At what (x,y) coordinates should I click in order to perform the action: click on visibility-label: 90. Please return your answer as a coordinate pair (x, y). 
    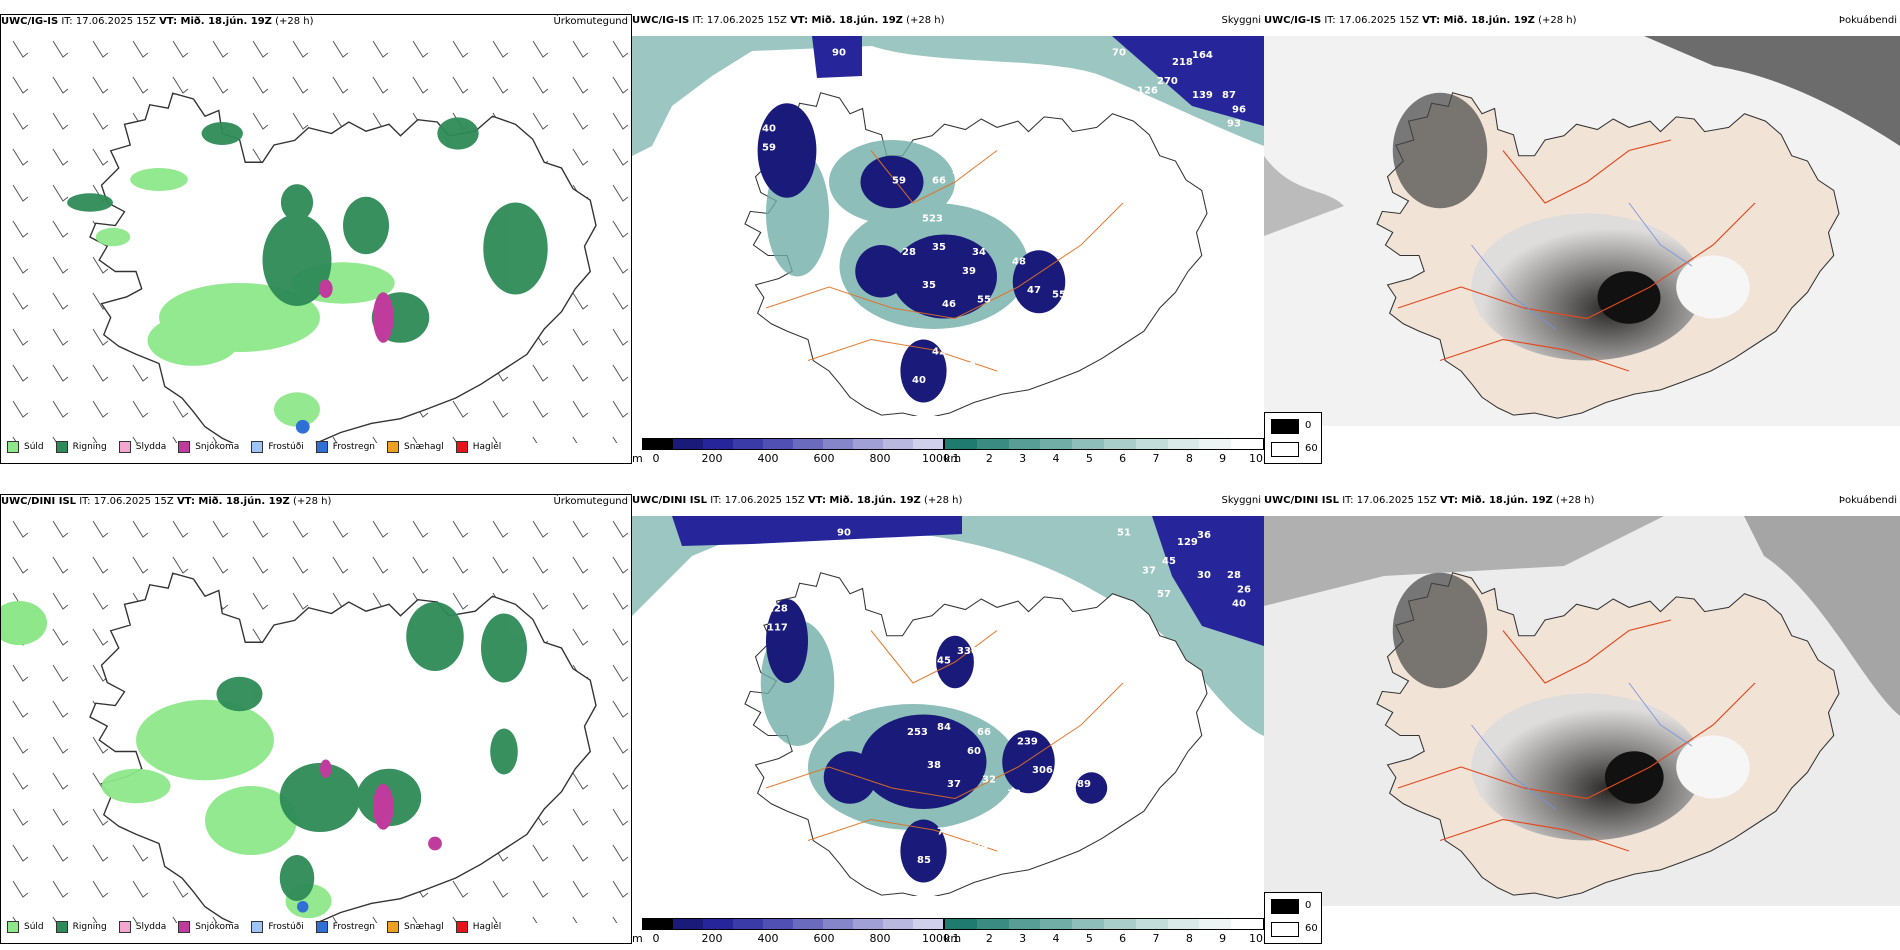
    Looking at the image, I should click on (839, 52).